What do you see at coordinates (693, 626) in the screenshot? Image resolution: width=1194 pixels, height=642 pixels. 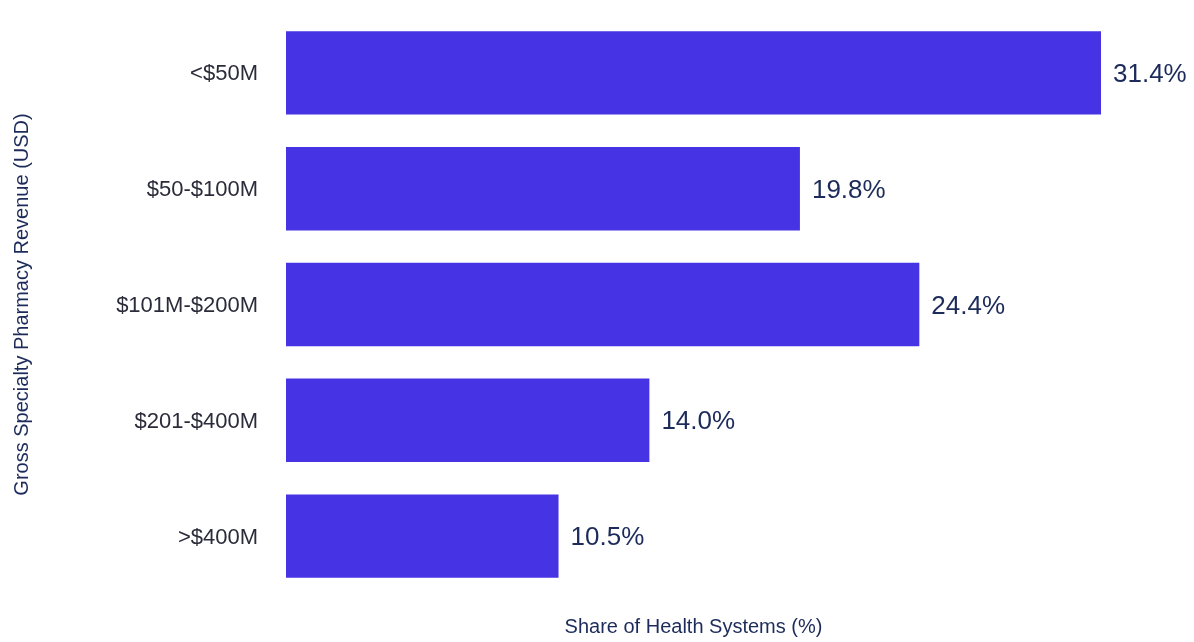 I see `x-axis-title: Share of Health Systems (%)` at bounding box center [693, 626].